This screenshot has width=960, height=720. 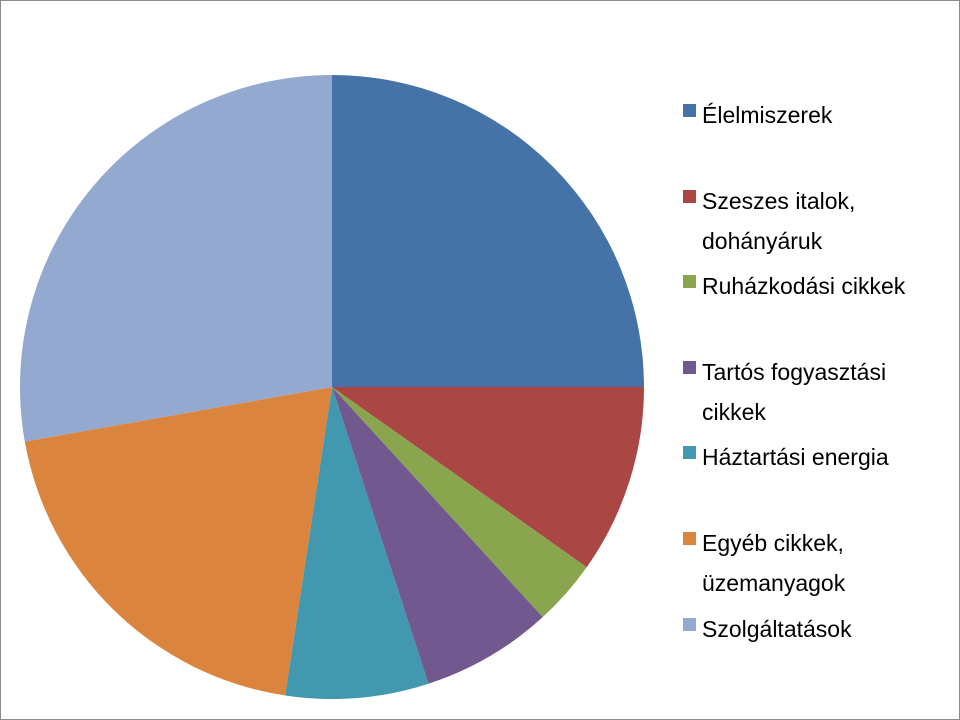 I want to click on legend-label: Szeszes italok, dohányáruk, so click(x=779, y=220).